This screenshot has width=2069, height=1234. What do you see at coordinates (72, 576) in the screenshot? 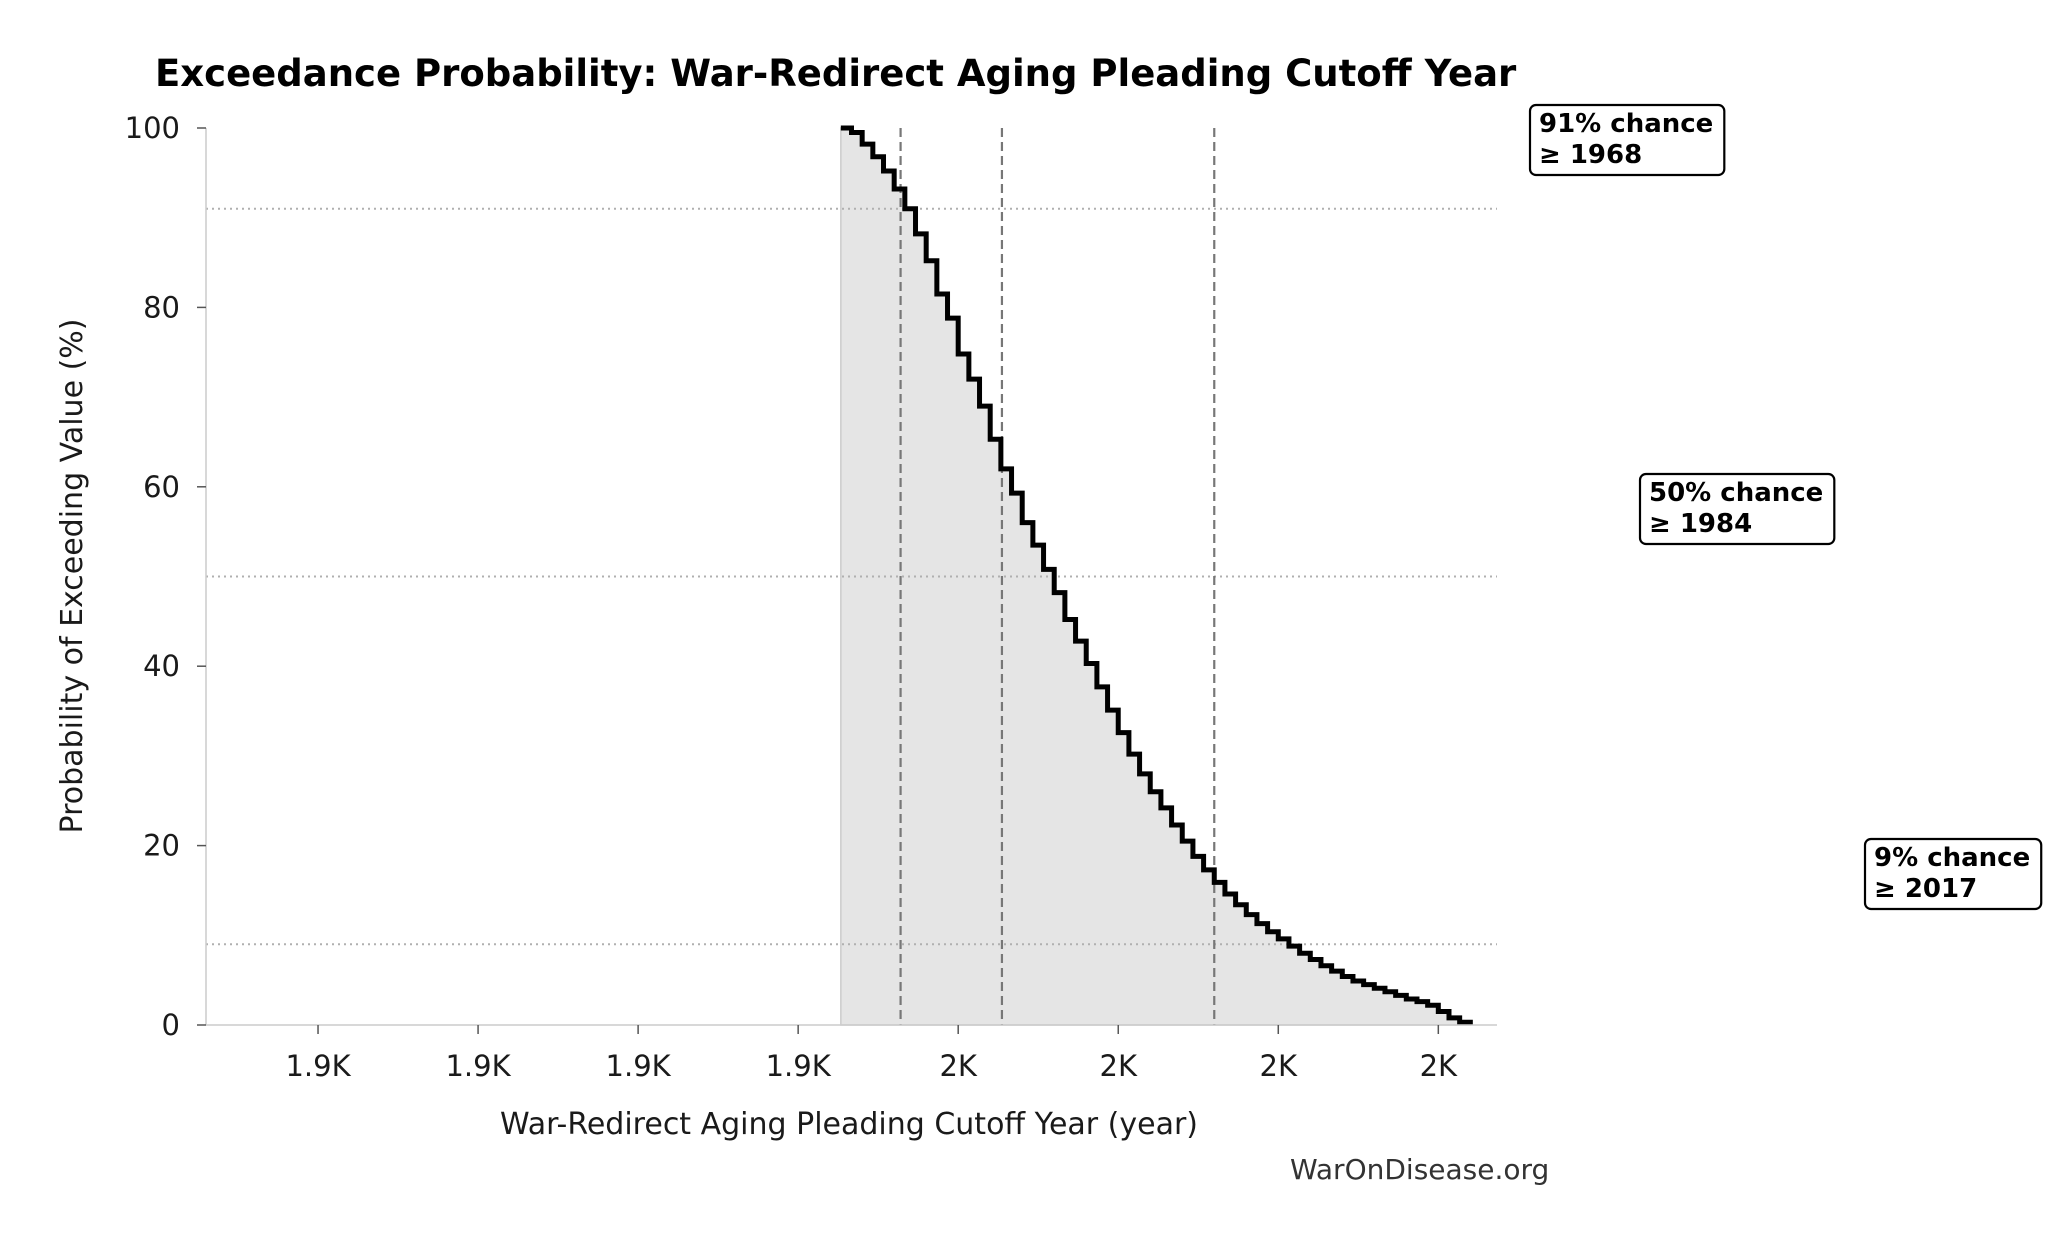
I see `y-axis-label: Probability of Exceeding Value (%)` at bounding box center [72, 576].